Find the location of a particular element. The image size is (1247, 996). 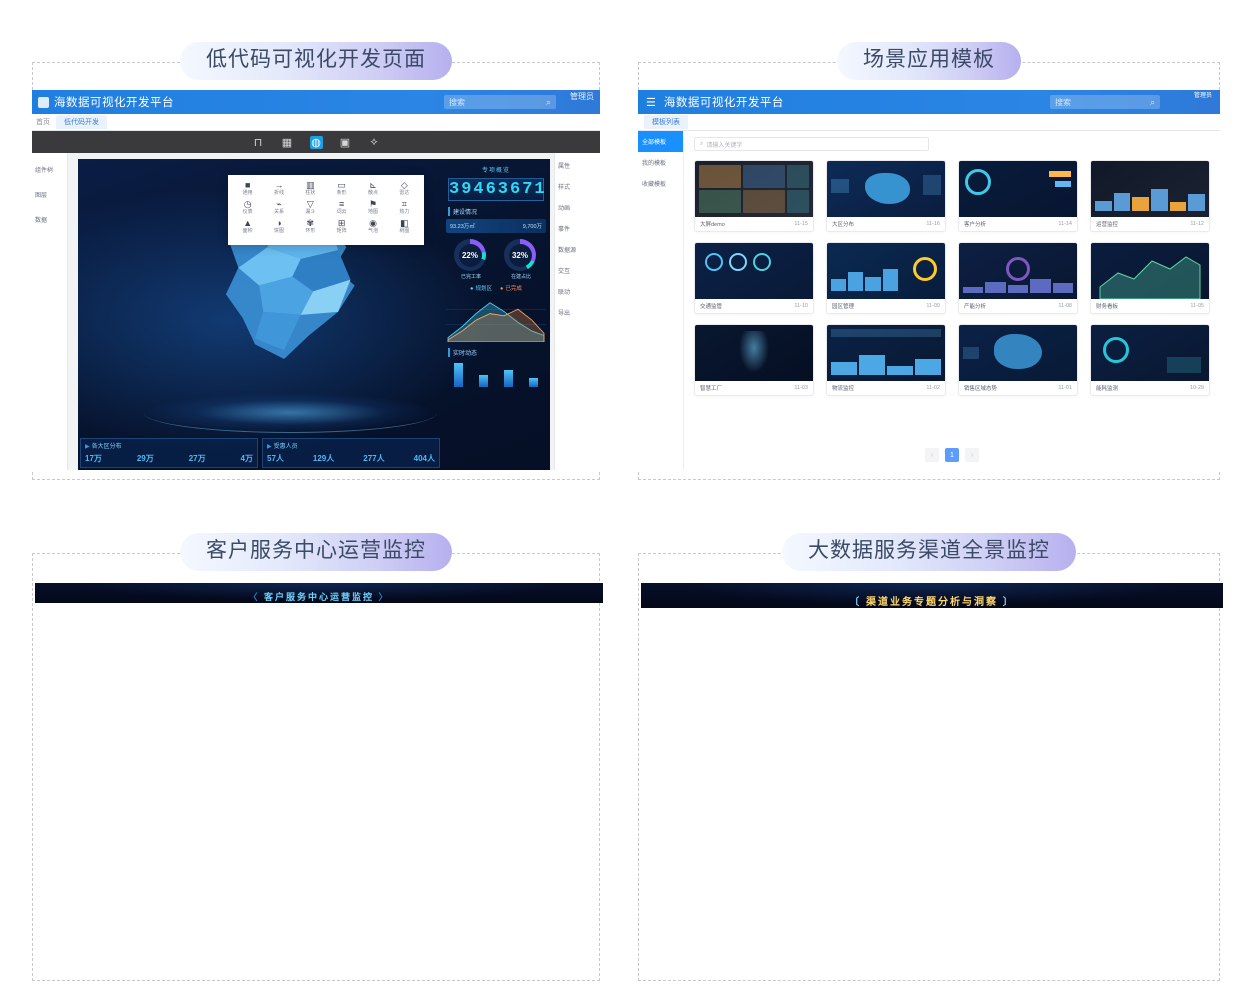

widget-item: ▭ 条形 is located at coordinates (341, 188).